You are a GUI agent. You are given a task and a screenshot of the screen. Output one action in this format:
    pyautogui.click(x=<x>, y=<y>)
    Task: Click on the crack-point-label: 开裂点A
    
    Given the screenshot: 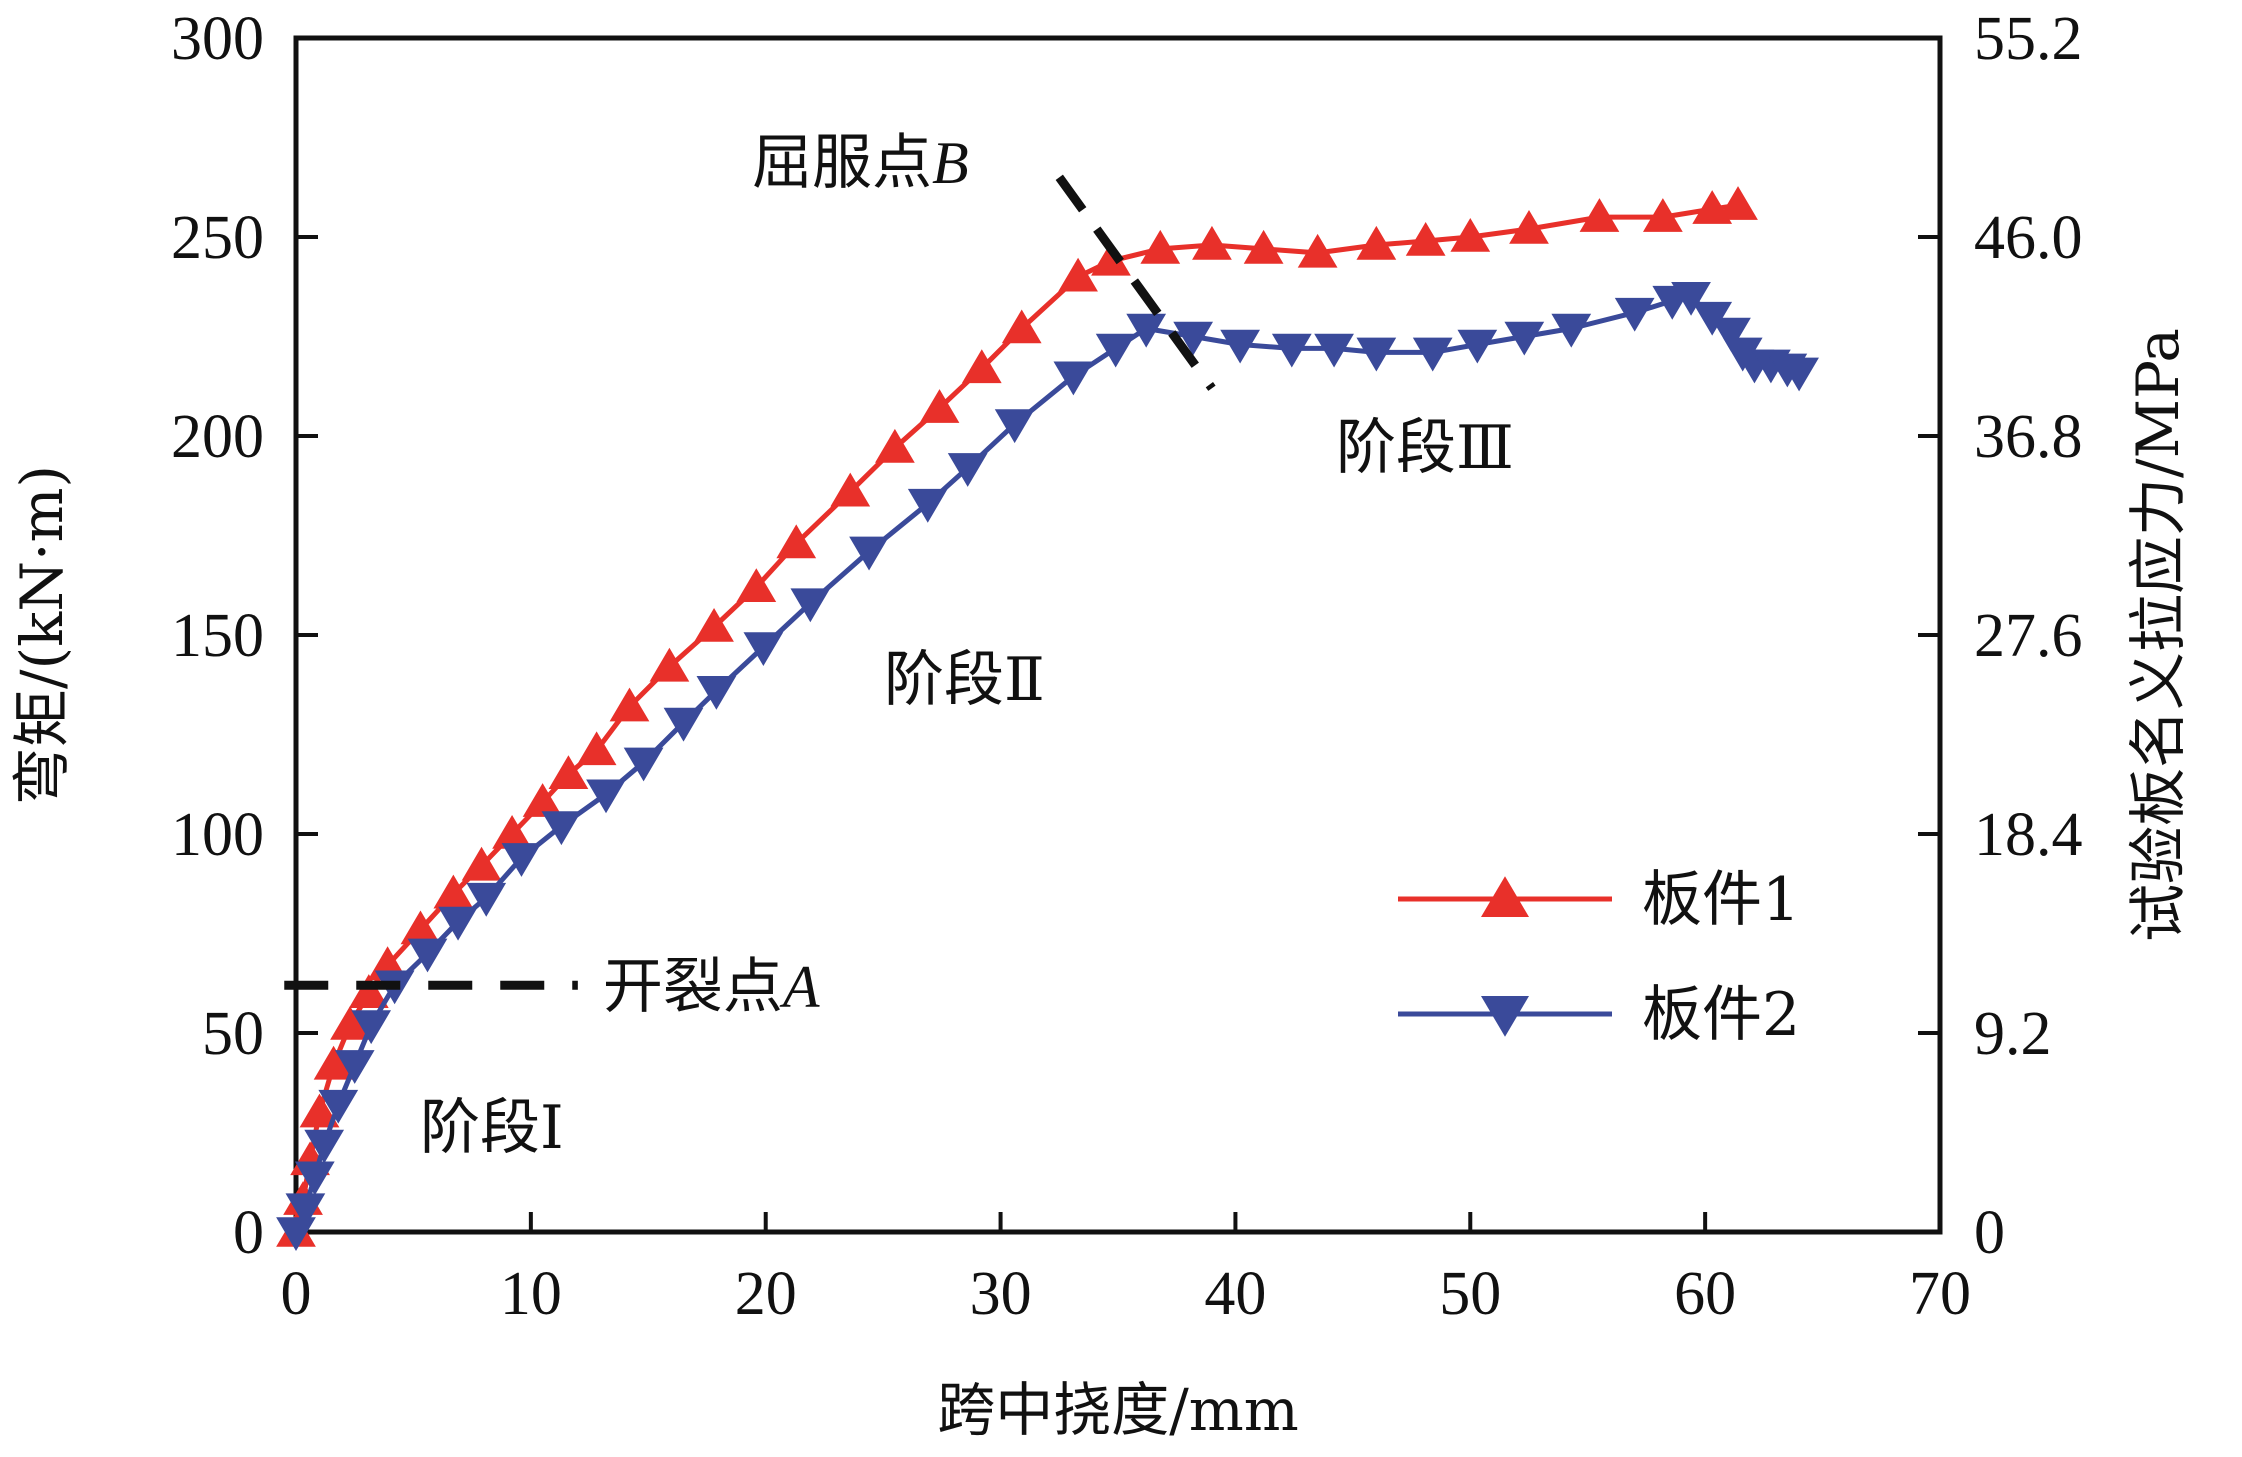 What is the action you would take?
    pyautogui.click(x=711, y=987)
    